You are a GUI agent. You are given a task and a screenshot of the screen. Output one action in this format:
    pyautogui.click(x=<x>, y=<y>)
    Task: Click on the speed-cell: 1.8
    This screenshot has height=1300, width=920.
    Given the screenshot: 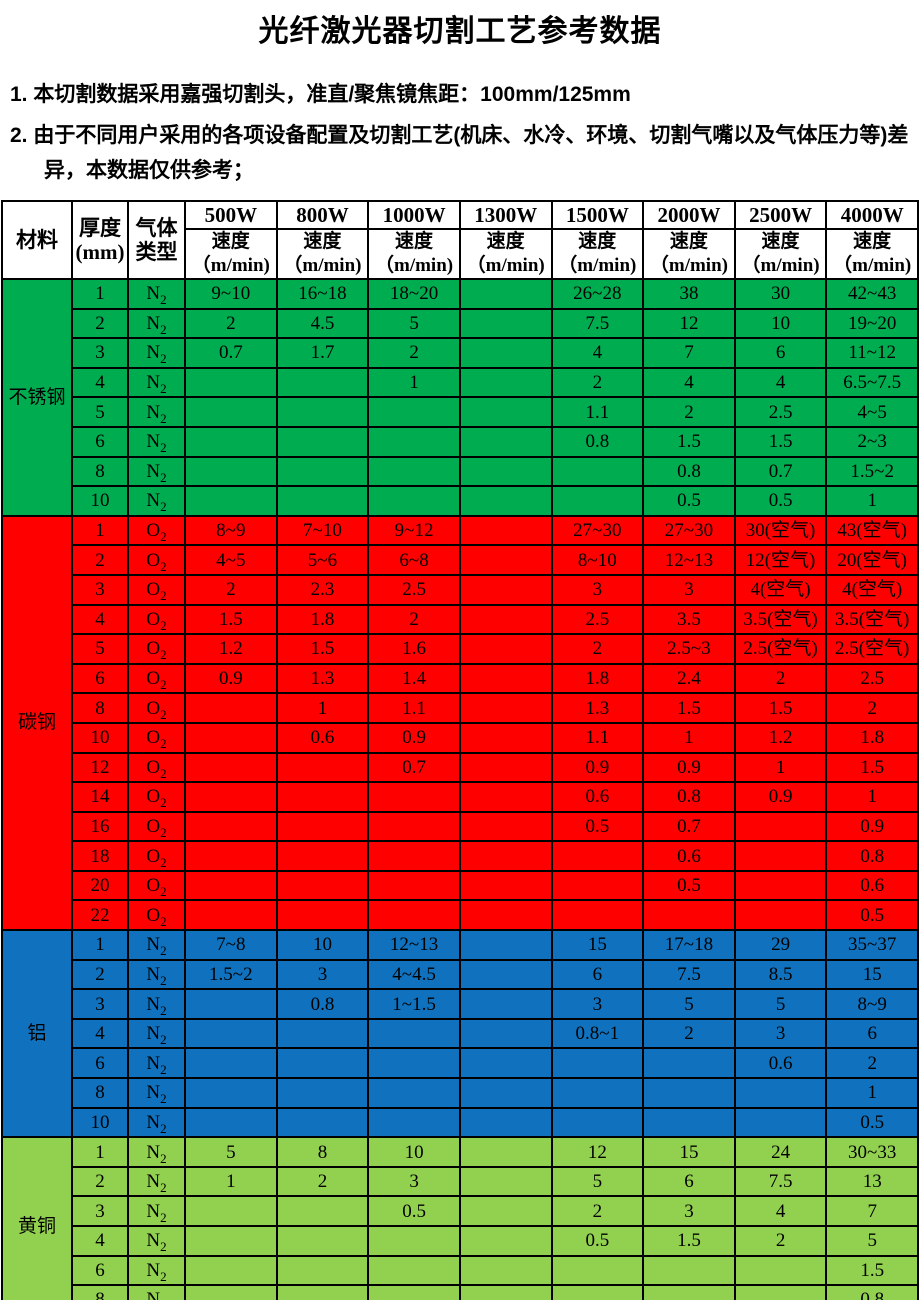 What is the action you would take?
    pyautogui.click(x=872, y=737)
    